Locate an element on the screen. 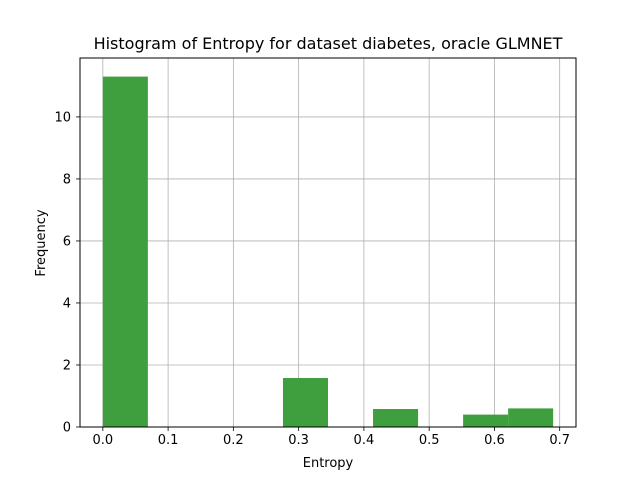  x-tick-label: 0.4 is located at coordinates (364, 440).